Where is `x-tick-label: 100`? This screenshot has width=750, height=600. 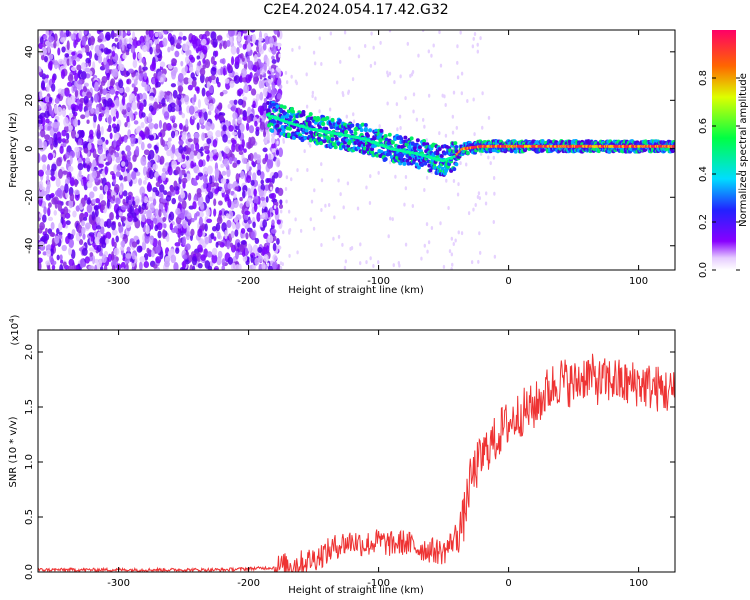
x-tick-label: 100 is located at coordinates (638, 583).